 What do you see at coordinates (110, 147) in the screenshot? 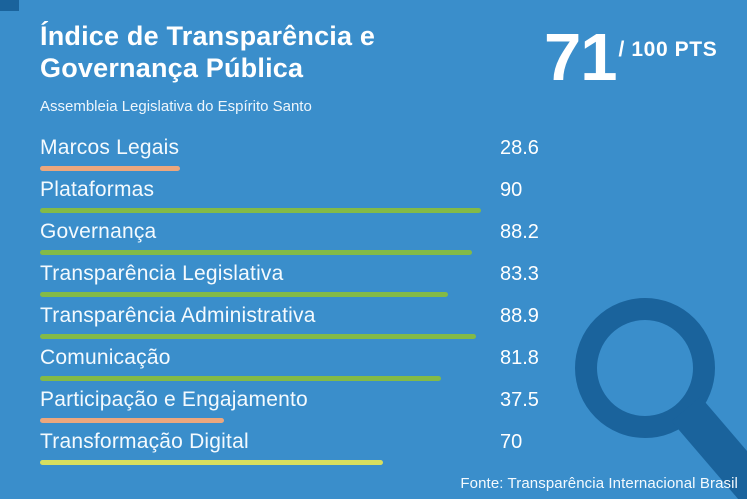
I see `indicator-label: Marcos Legais` at bounding box center [110, 147].